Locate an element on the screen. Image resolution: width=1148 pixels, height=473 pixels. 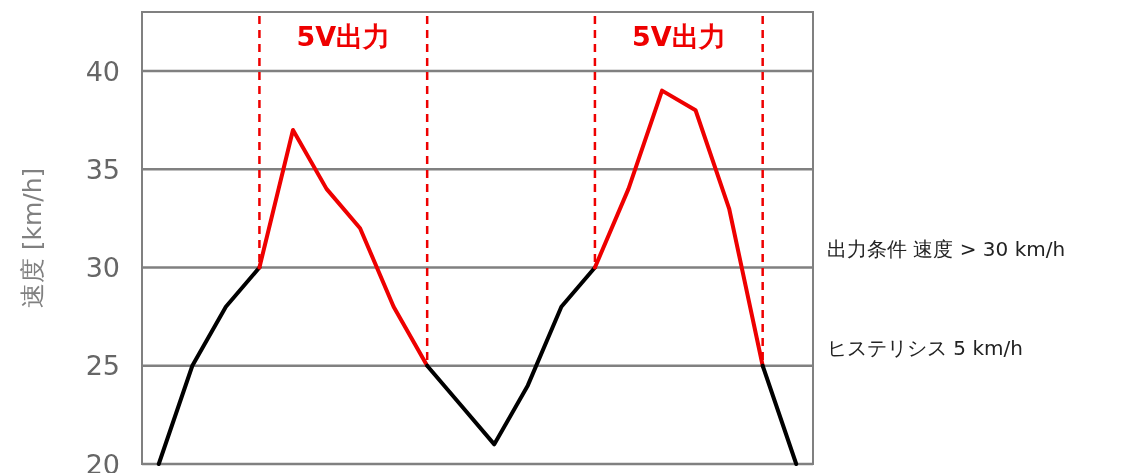
y-tick-label: 30 is located at coordinates (102, 268).